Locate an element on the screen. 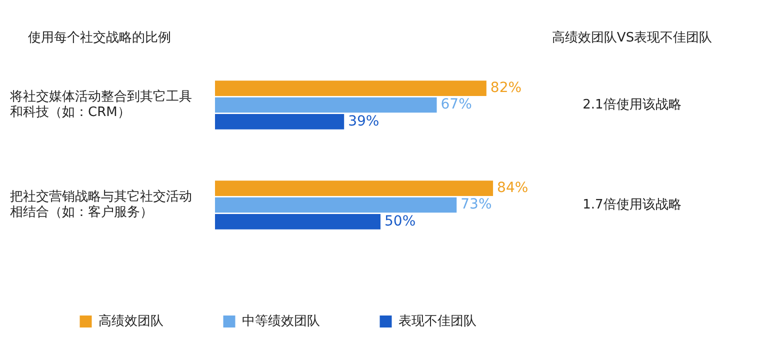 Image resolution: width=759 pixels, height=343 pixels. data-label: 82% is located at coordinates (506, 88).